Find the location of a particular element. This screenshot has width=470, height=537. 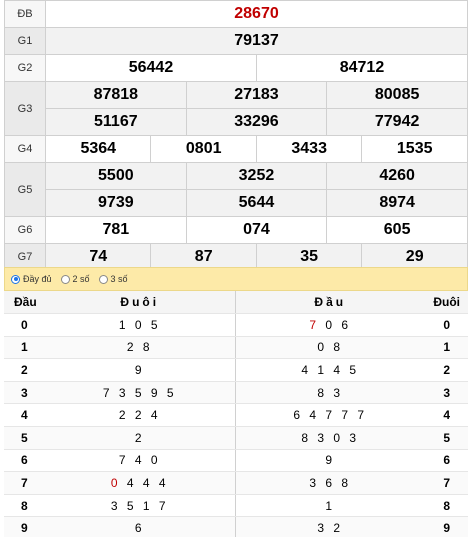

option-2-digits: 2 số is located at coordinates (75, 279).